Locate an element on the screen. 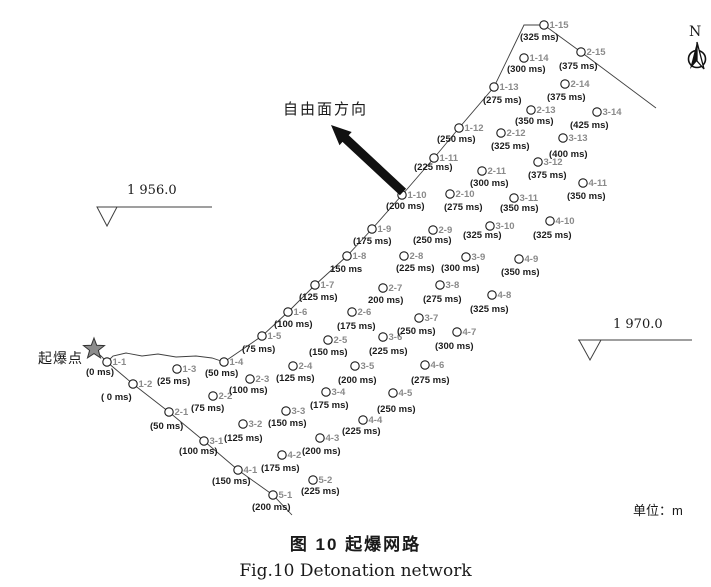 The height and width of the screenshot is (587, 711). top-wavy-boundary is located at coordinates (165, 357).